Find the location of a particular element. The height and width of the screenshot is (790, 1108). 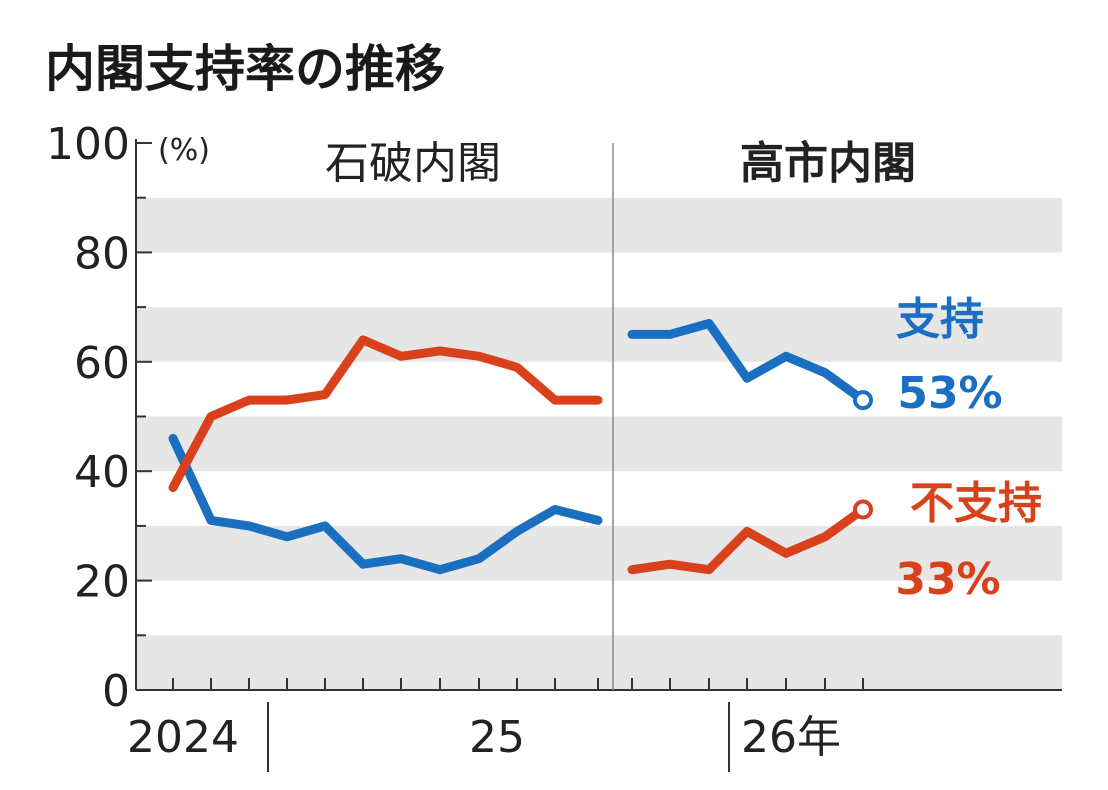

y-tick-label: 100 is located at coordinates (88, 144).